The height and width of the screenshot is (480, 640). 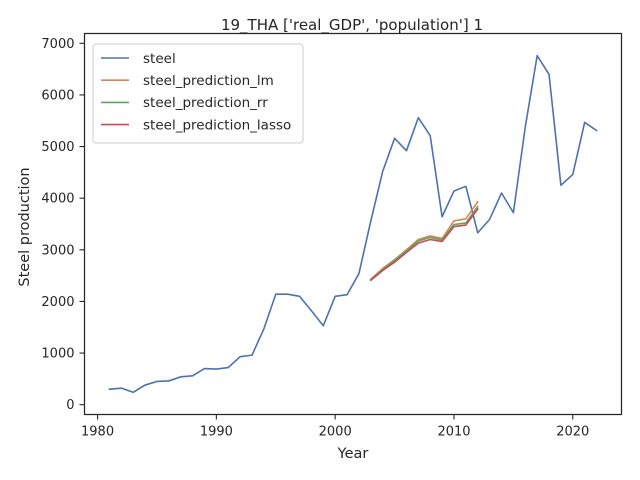 What do you see at coordinates (57, 302) in the screenshot?
I see `y-tick-label: 2000` at bounding box center [57, 302].